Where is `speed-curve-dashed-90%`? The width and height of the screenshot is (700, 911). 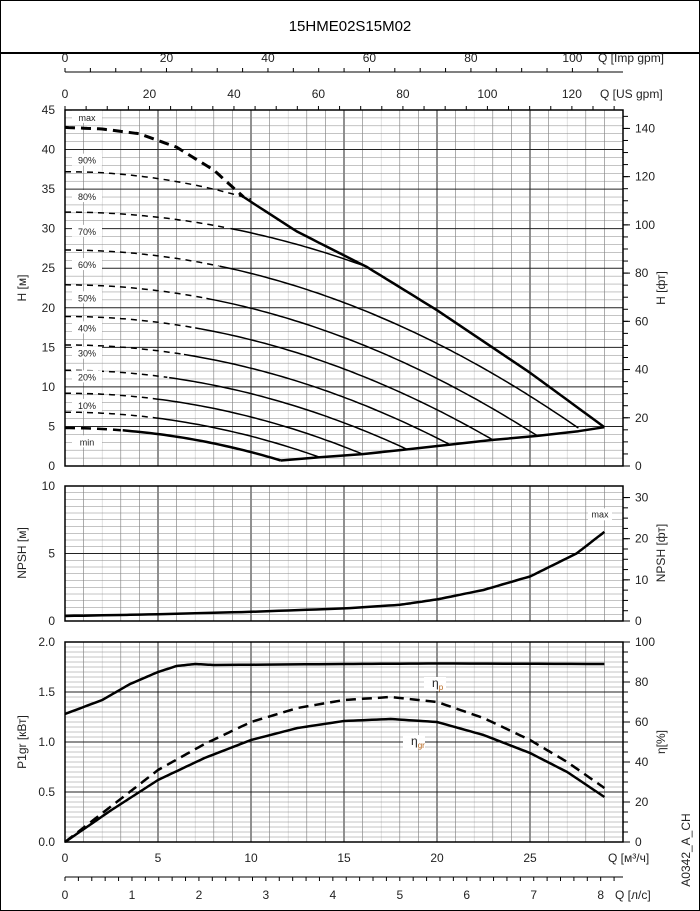
speed-curve-dashed-90% is located at coordinates (158, 185).